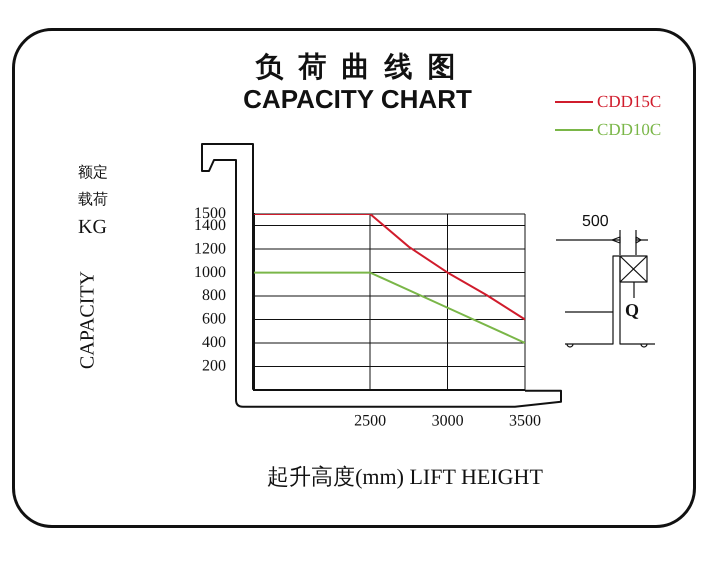  Describe the element at coordinates (405, 477) in the screenshot. I see `x-axis-title: 起升高度(mm) LIFT HEIGHT` at that location.